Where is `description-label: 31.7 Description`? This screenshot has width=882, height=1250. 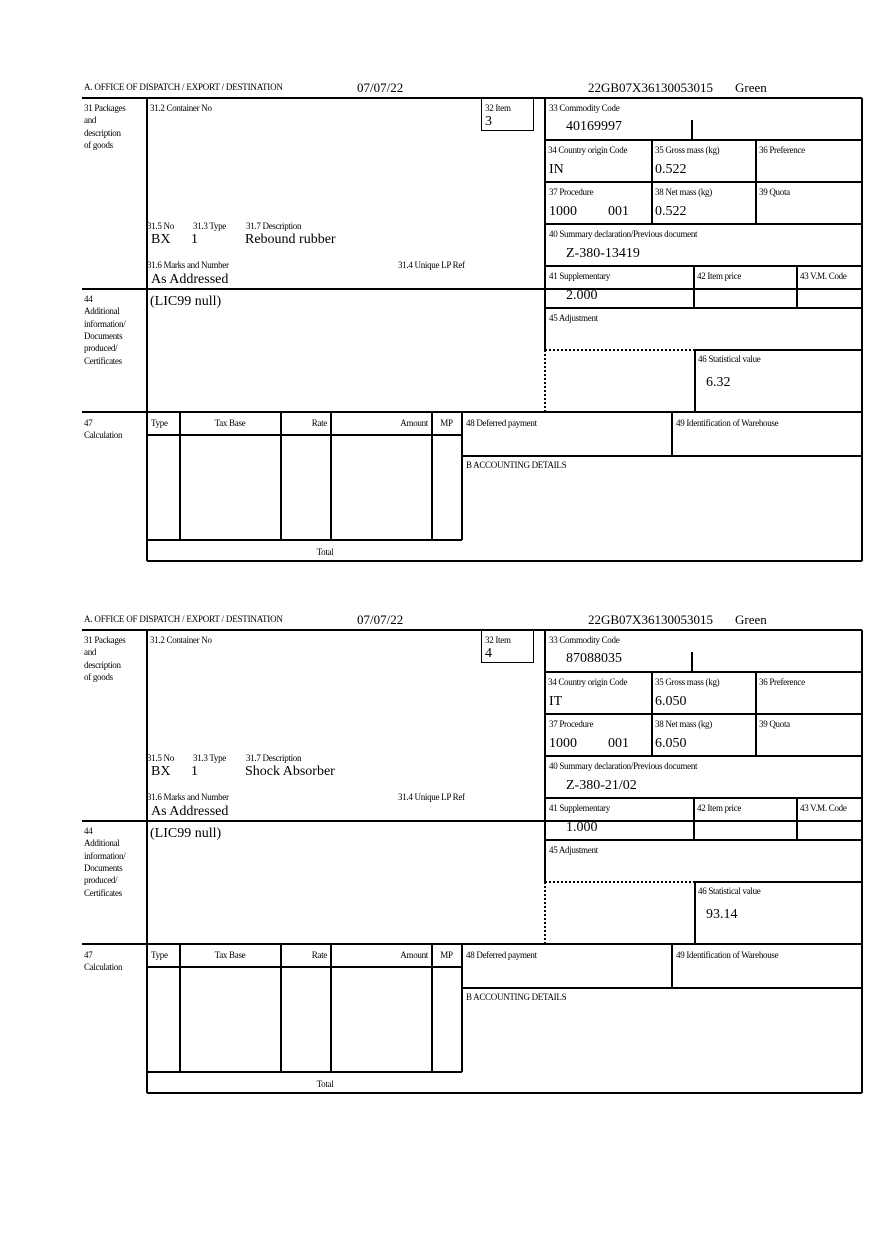 description-label: 31.7 Description is located at coordinates (274, 226).